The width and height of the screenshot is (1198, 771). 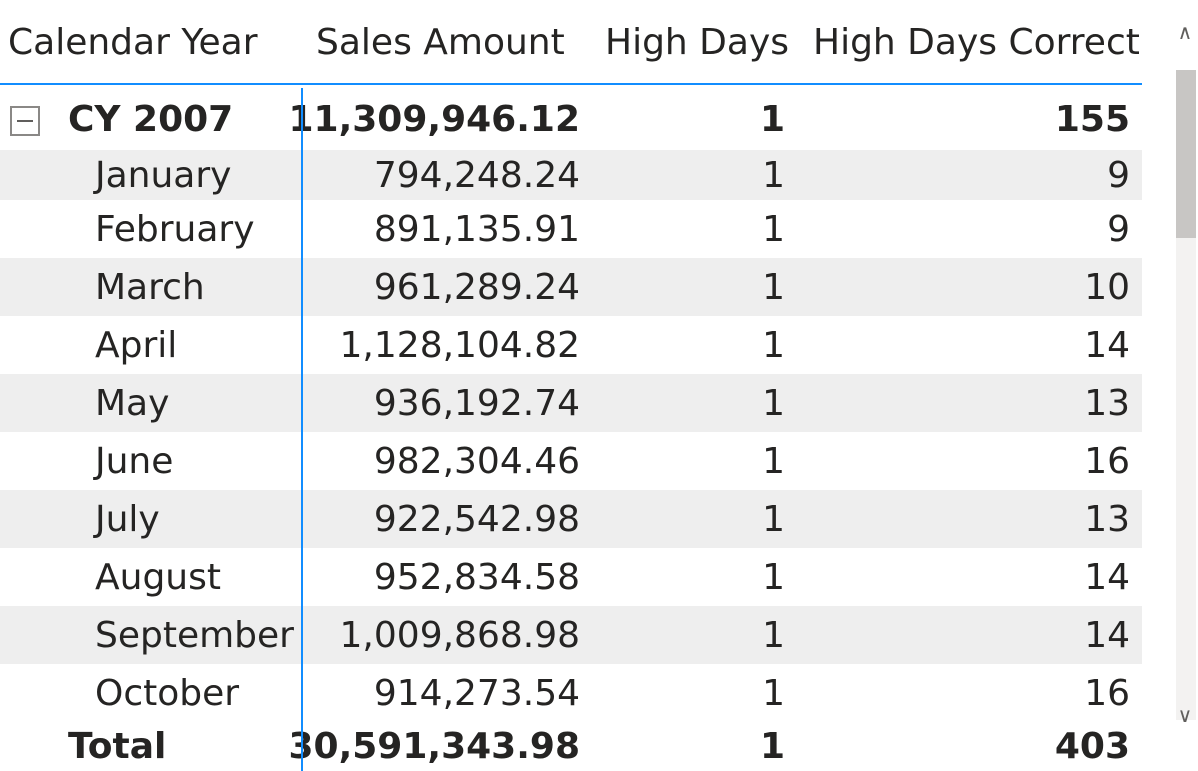 I want to click on collapse-icon, so click(x=25, y=121).